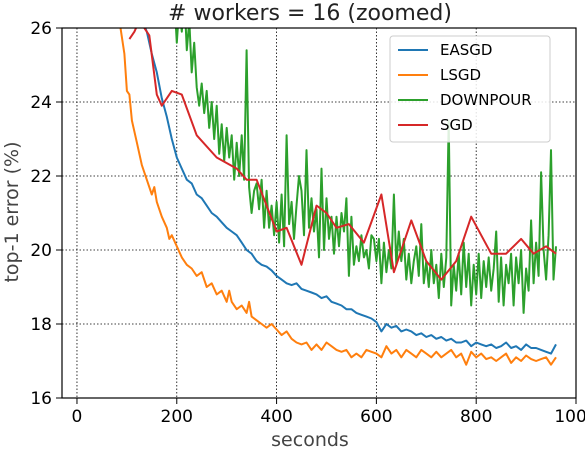 The height and width of the screenshot is (450, 585). I want to click on y-tick-label: 26, so click(41, 29).